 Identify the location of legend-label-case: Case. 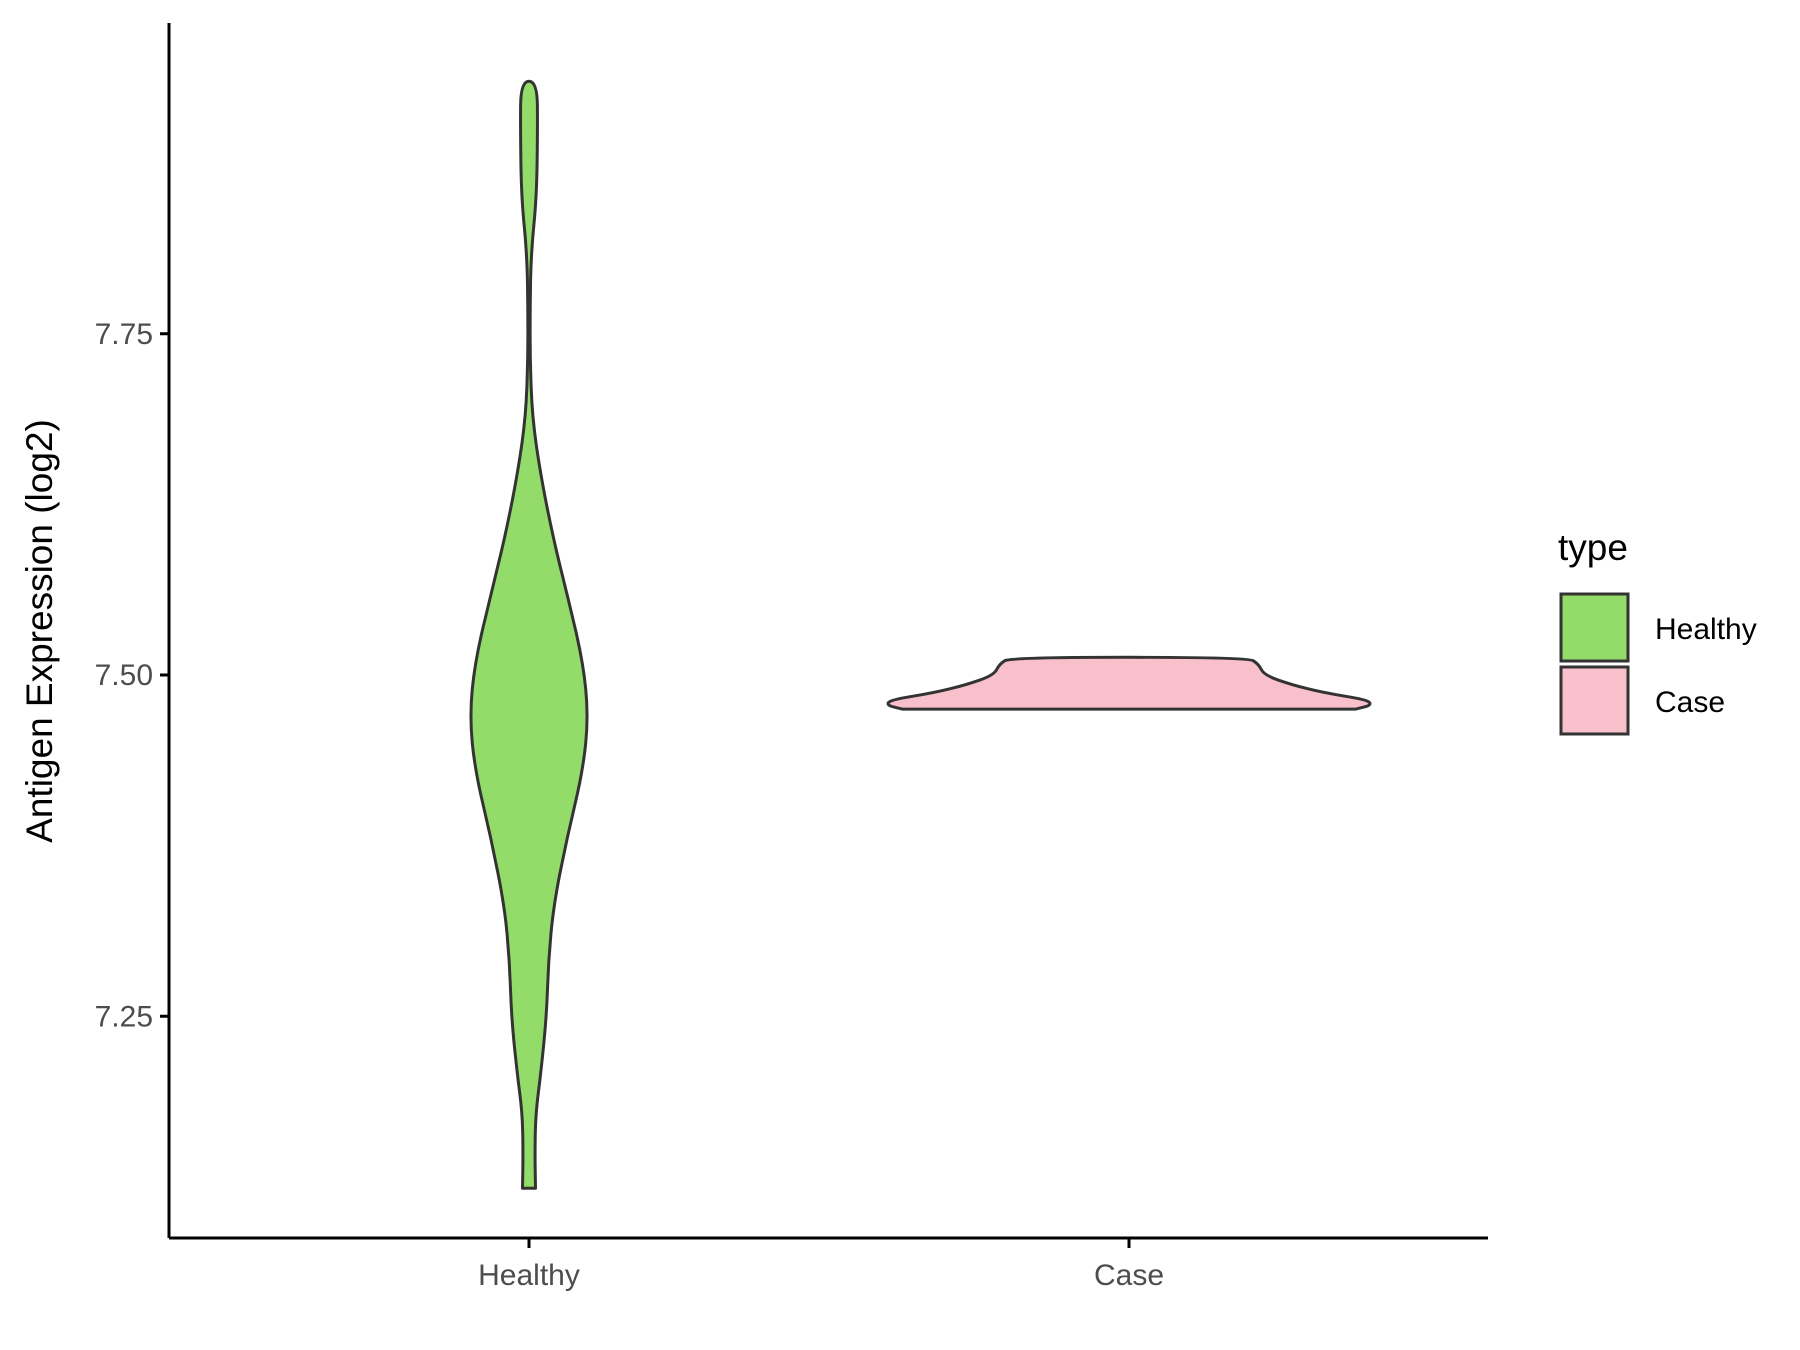
(1690, 702).